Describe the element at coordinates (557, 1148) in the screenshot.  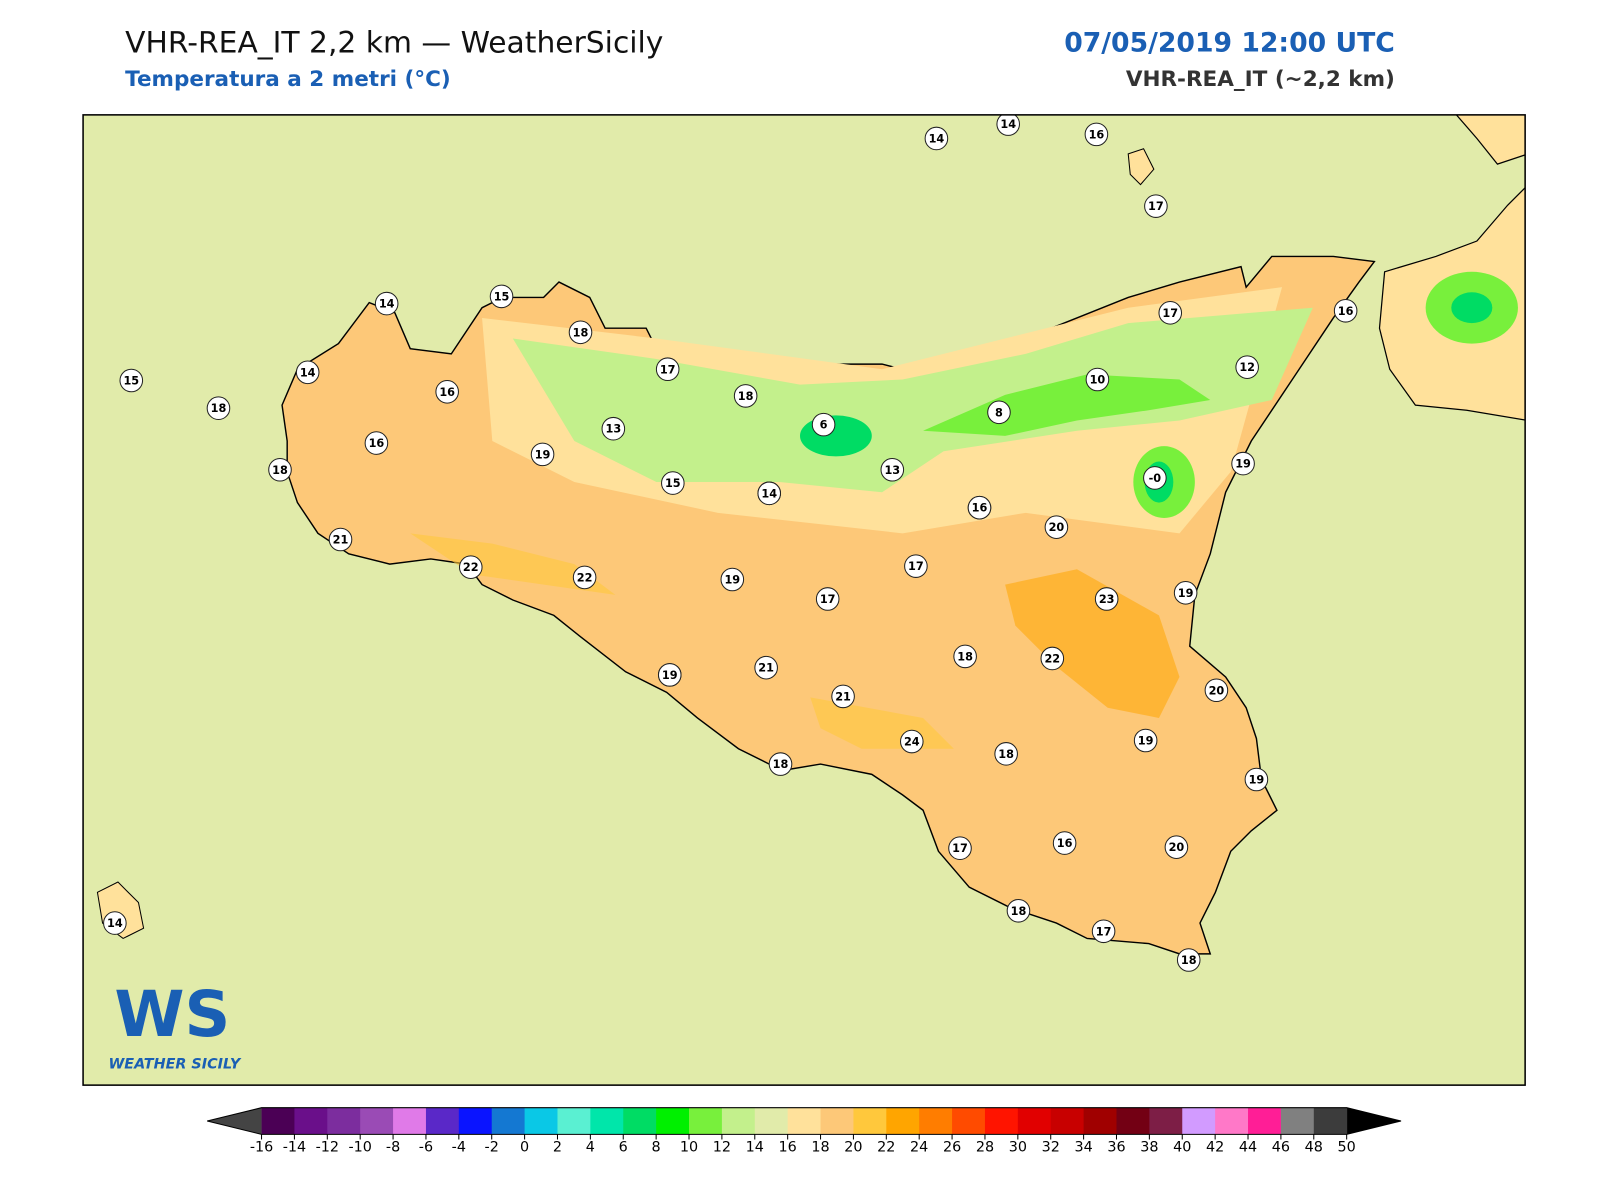
I see `colorbar-tick-label: 2` at that location.